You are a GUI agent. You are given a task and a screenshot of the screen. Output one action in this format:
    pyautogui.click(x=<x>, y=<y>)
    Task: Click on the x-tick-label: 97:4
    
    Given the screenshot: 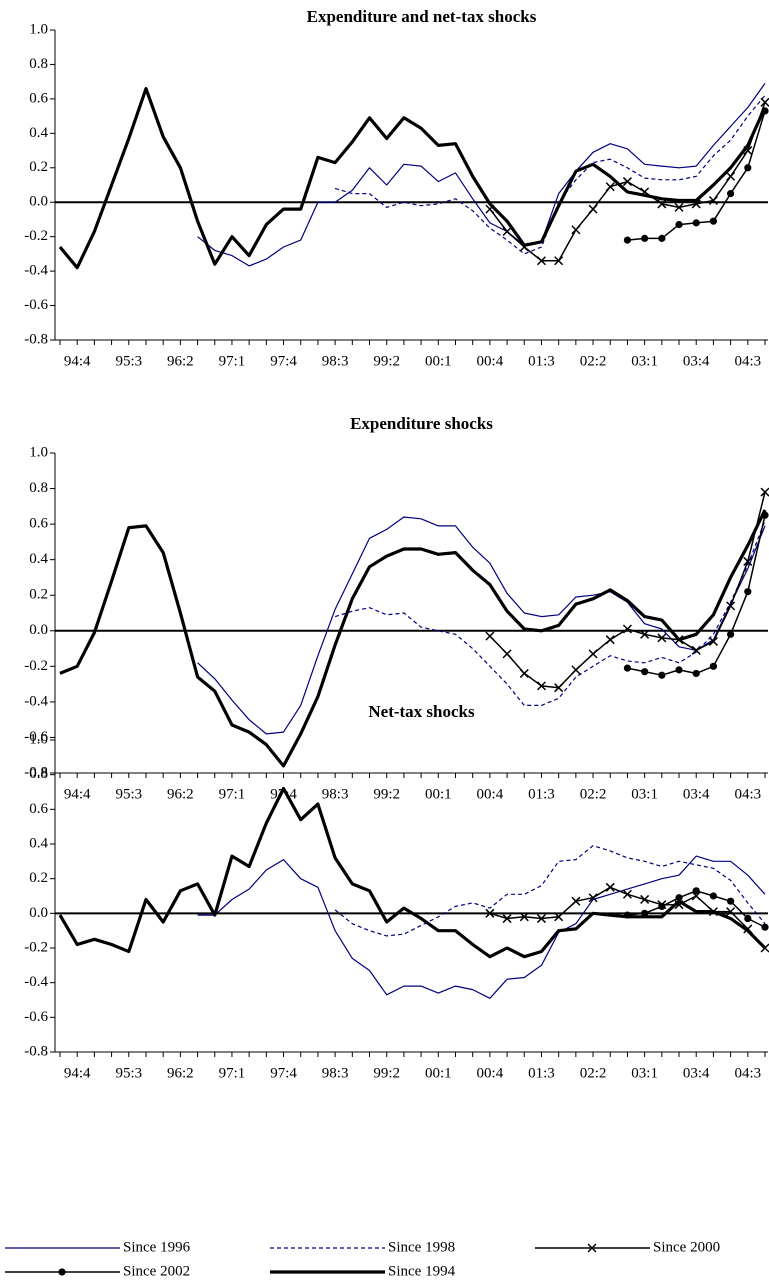 What is the action you would take?
    pyautogui.click(x=283, y=361)
    